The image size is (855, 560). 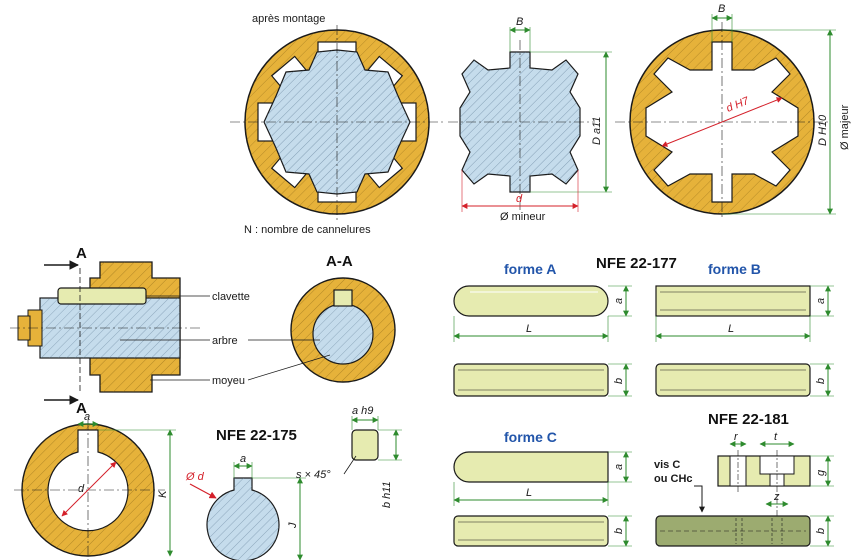 What do you see at coordinates (821, 472) in the screenshot?
I see `dim-g: g` at bounding box center [821, 472].